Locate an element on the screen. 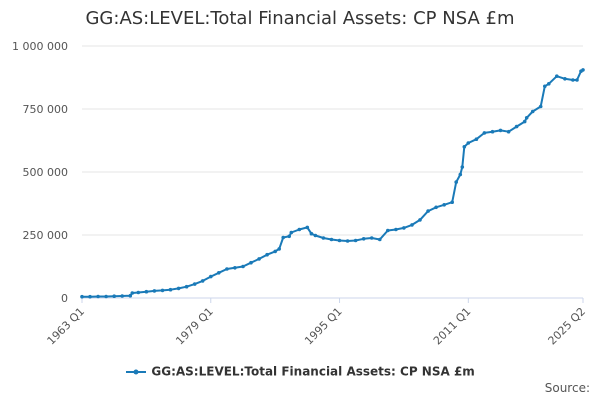 The height and width of the screenshot is (400, 600). legend-swatch is located at coordinates (136, 371).